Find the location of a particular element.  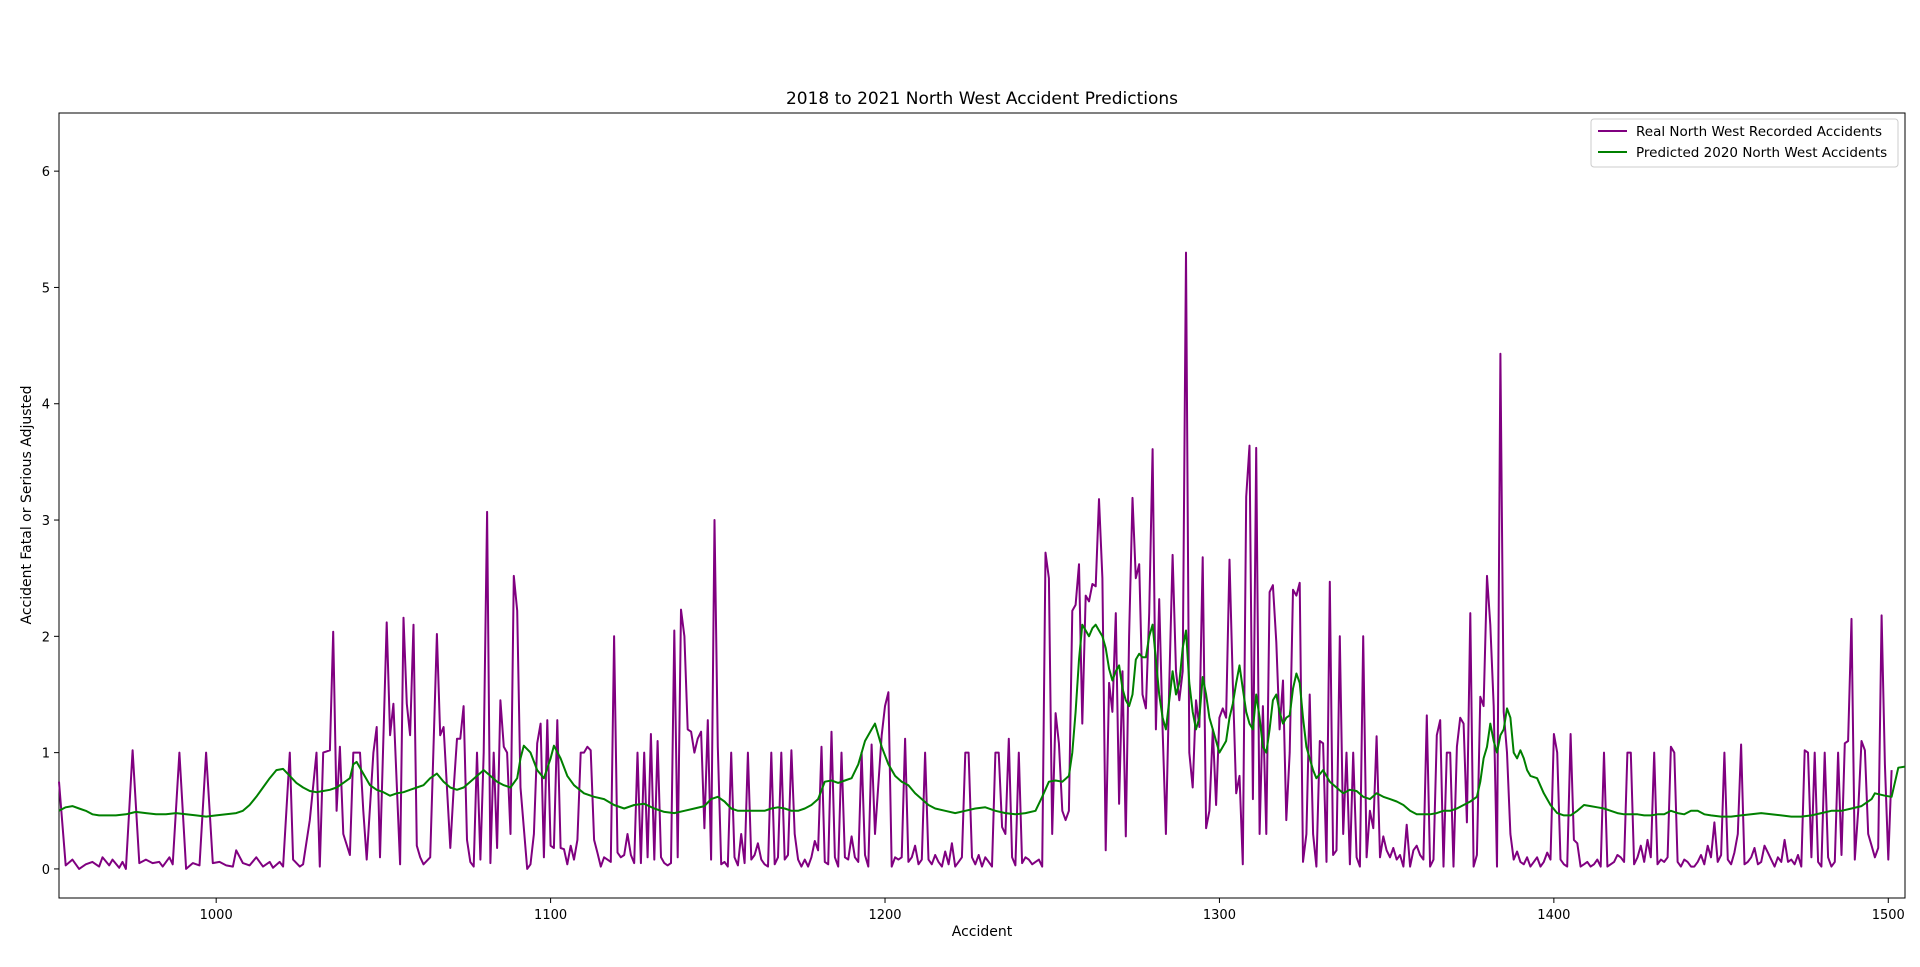

y-axis-label: Accident Fatal or Serious Adjusted is located at coordinates (27, 504).